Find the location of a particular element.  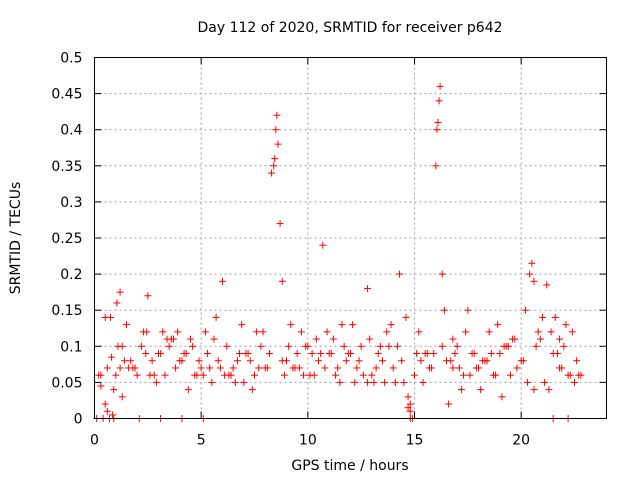

x-tick-label: 15 is located at coordinates (415, 441).